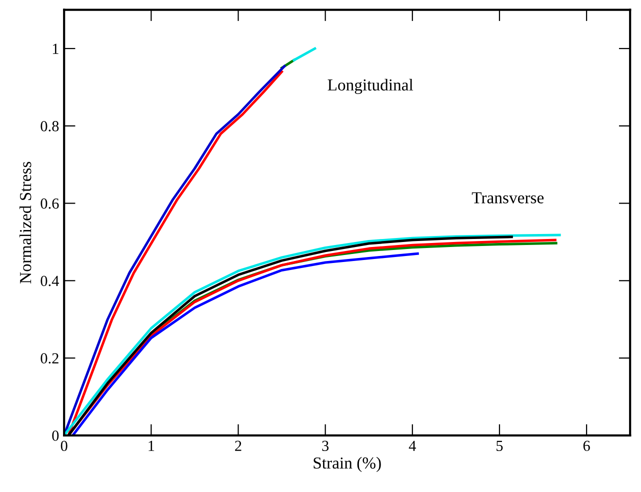 Image resolution: width=641 pixels, height=492 pixels. What do you see at coordinates (371, 86) in the screenshot?
I see `annotation: Longitudinal` at bounding box center [371, 86].